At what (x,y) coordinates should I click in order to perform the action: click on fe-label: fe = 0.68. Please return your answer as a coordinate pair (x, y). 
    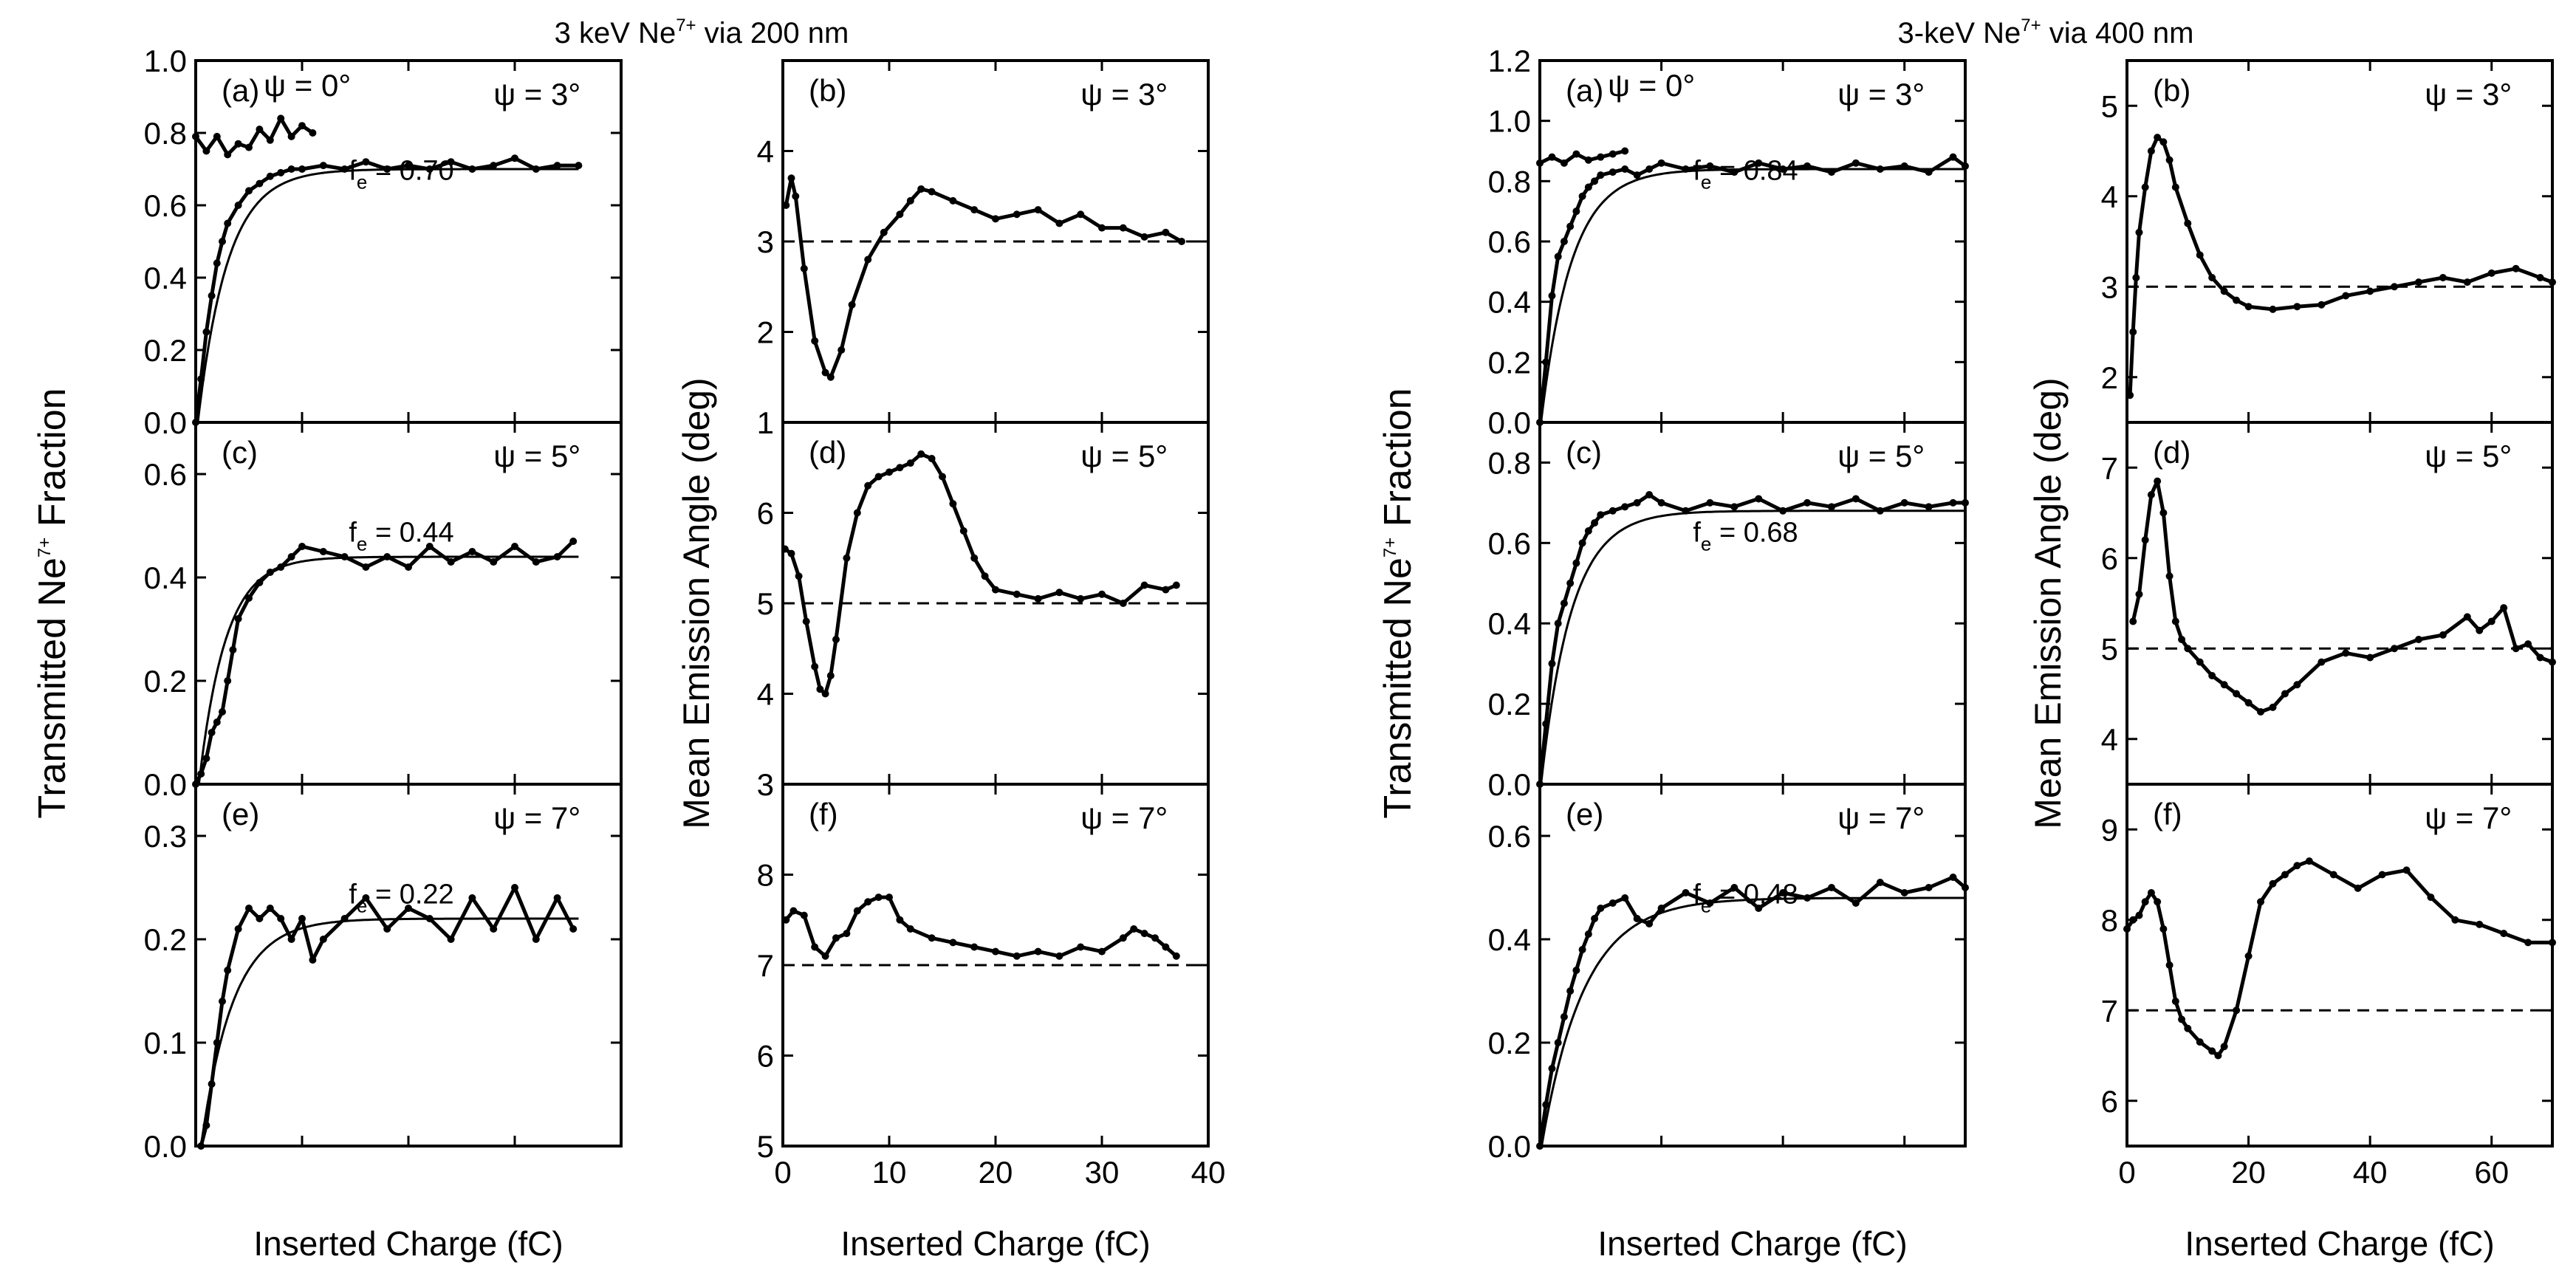
    Looking at the image, I should click on (1745, 536).